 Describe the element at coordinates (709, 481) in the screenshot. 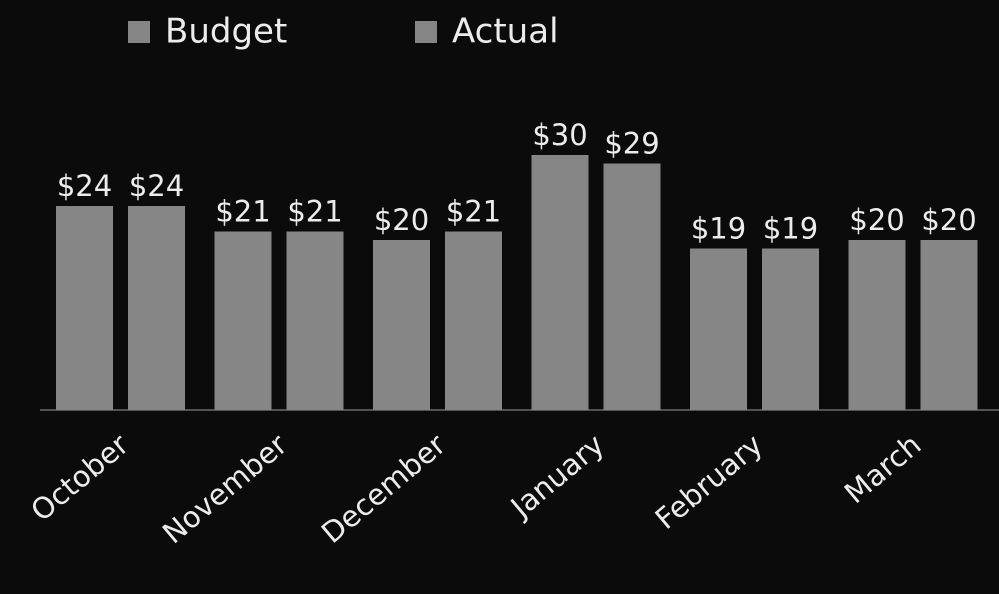

I see `x-tick-label: February` at that location.